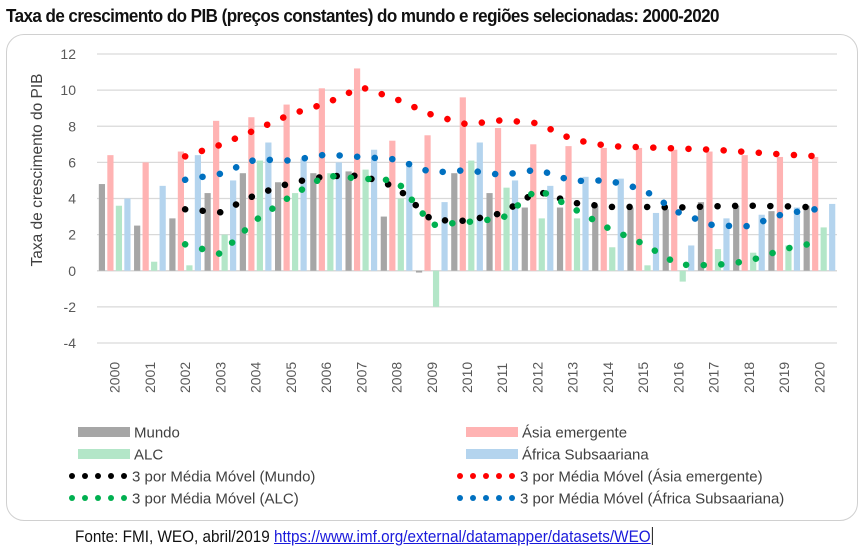  What do you see at coordinates (162, 228) in the screenshot?
I see `bar--frica-subsaariana-2001` at bounding box center [162, 228].